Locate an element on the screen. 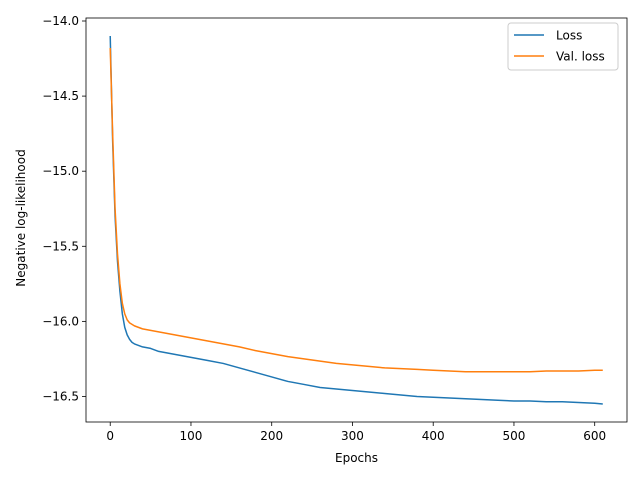 Image resolution: width=640 pixels, height=480 pixels. y-tick-label: −15.5 is located at coordinates (60, 246).